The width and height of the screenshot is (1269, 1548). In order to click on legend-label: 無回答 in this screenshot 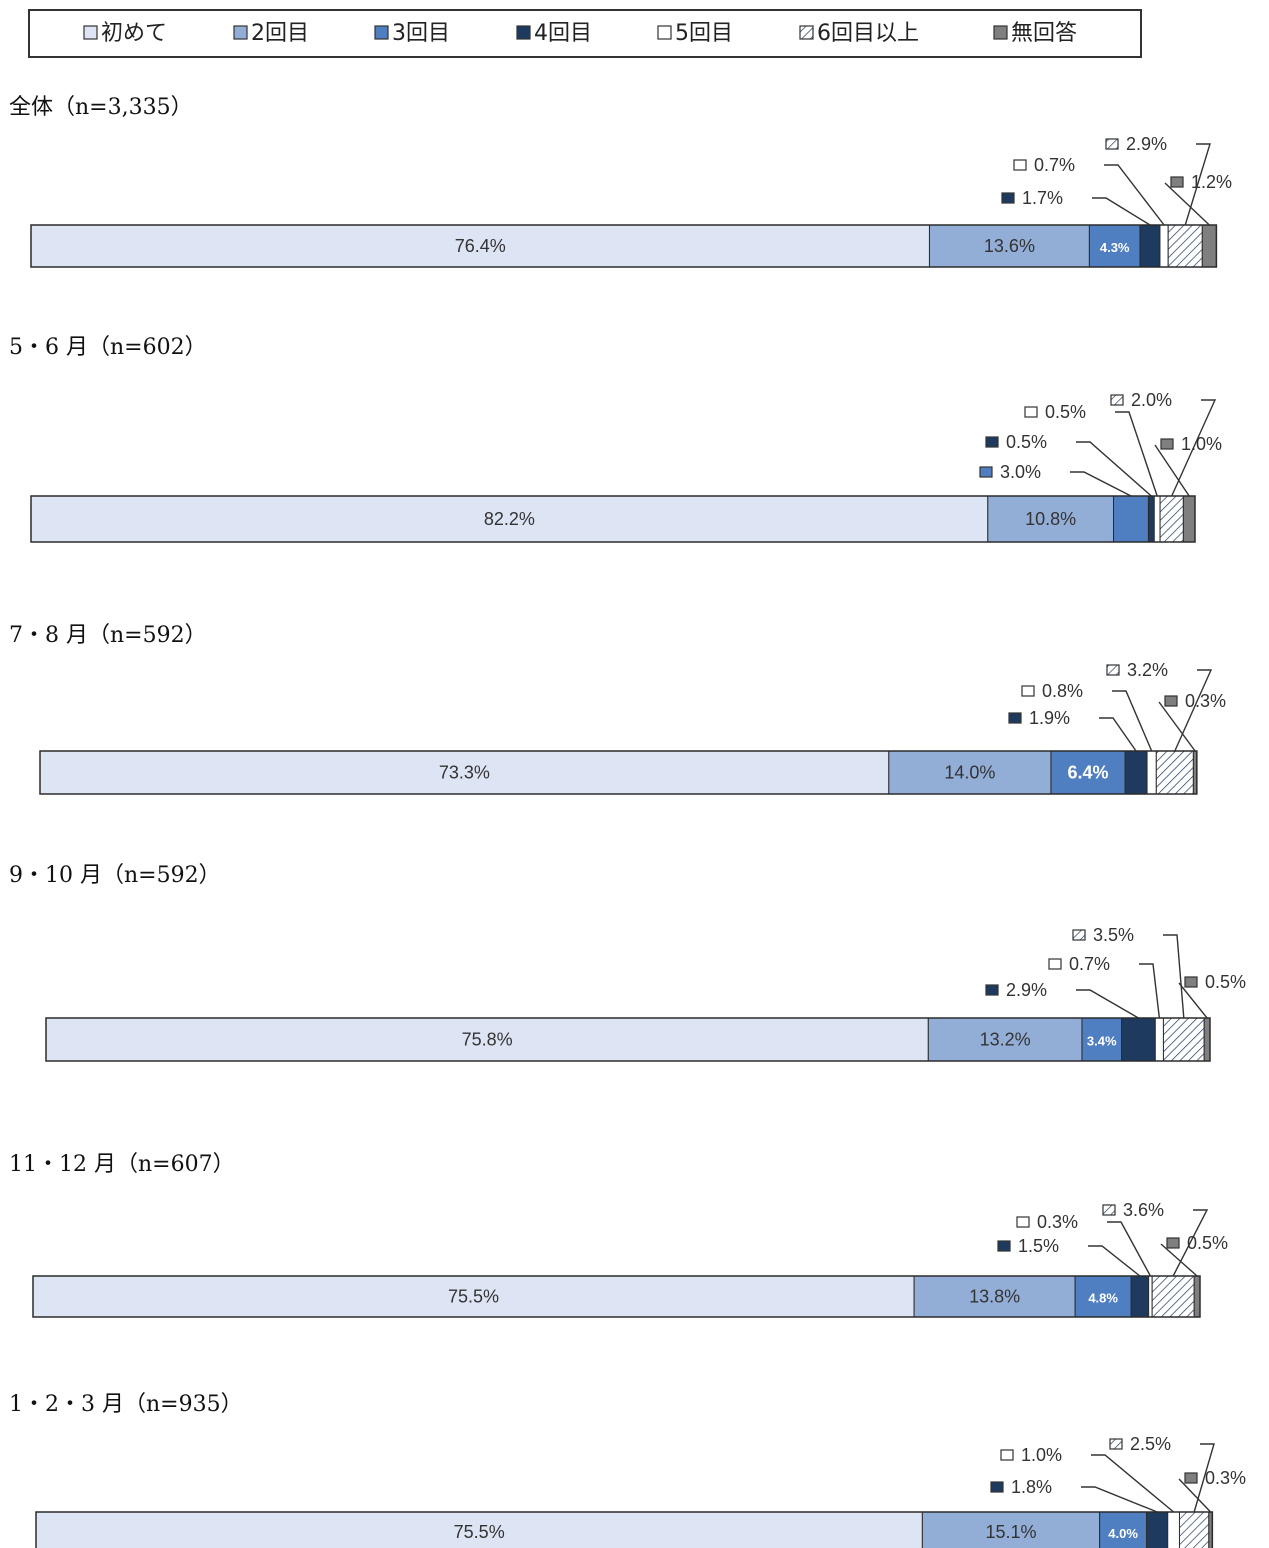, I will do `click(1044, 33)`.